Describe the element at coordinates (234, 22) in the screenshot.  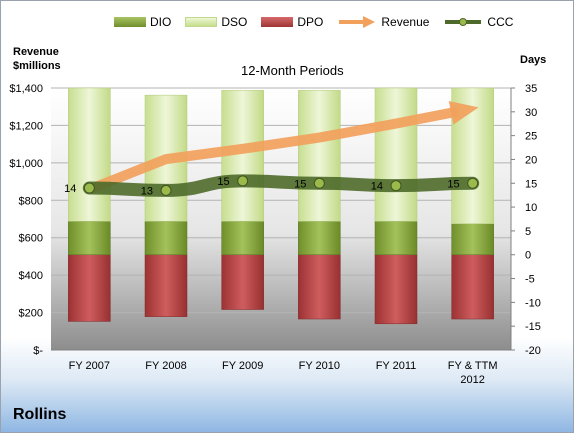
I see `legend-label-dso: DSO` at that location.